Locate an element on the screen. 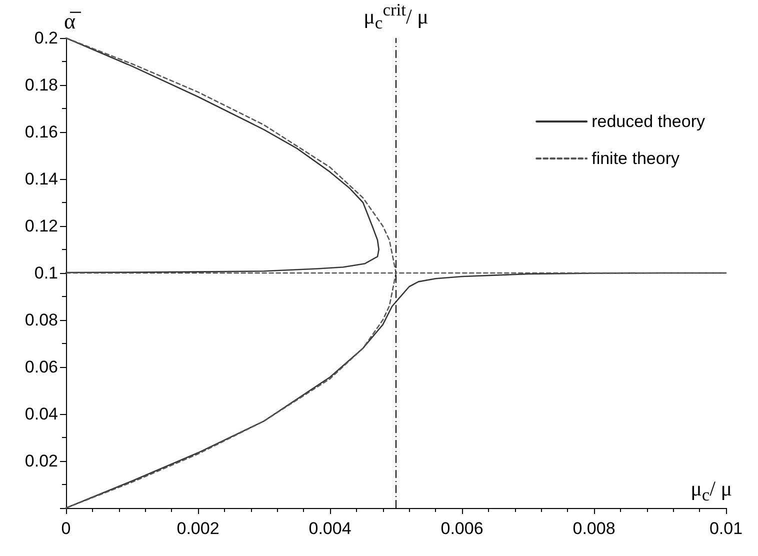 Image resolution: width=758 pixels, height=556 pixels. y-tick-label: 0.12 is located at coordinates (41, 226).